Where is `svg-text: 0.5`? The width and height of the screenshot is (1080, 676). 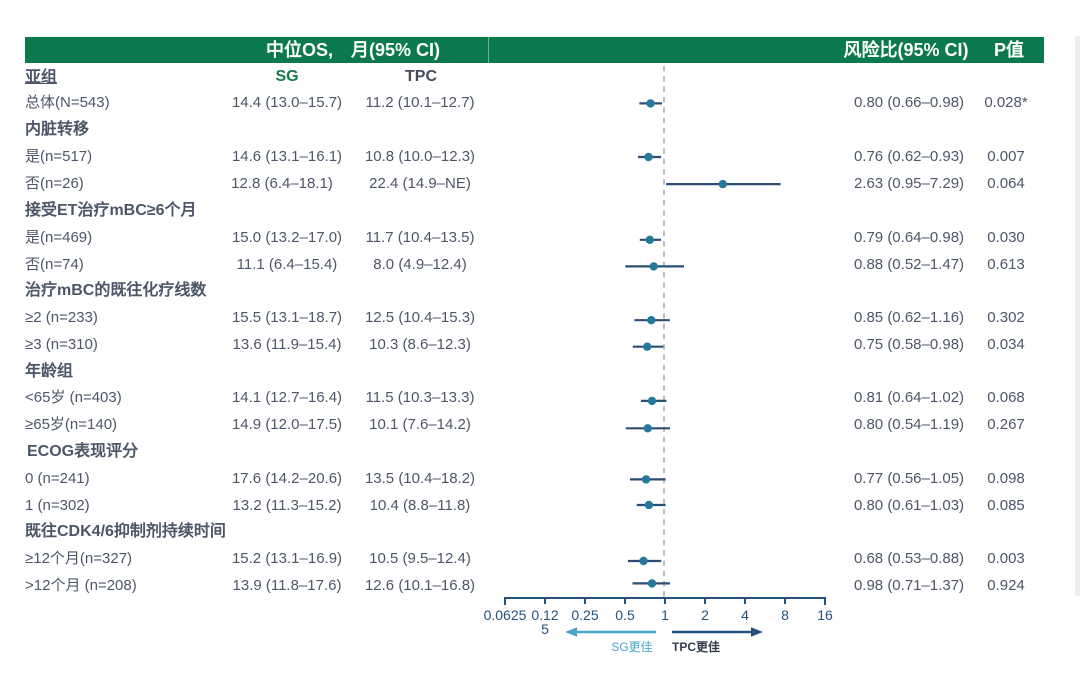
svg-text: 0.5 is located at coordinates (625, 615).